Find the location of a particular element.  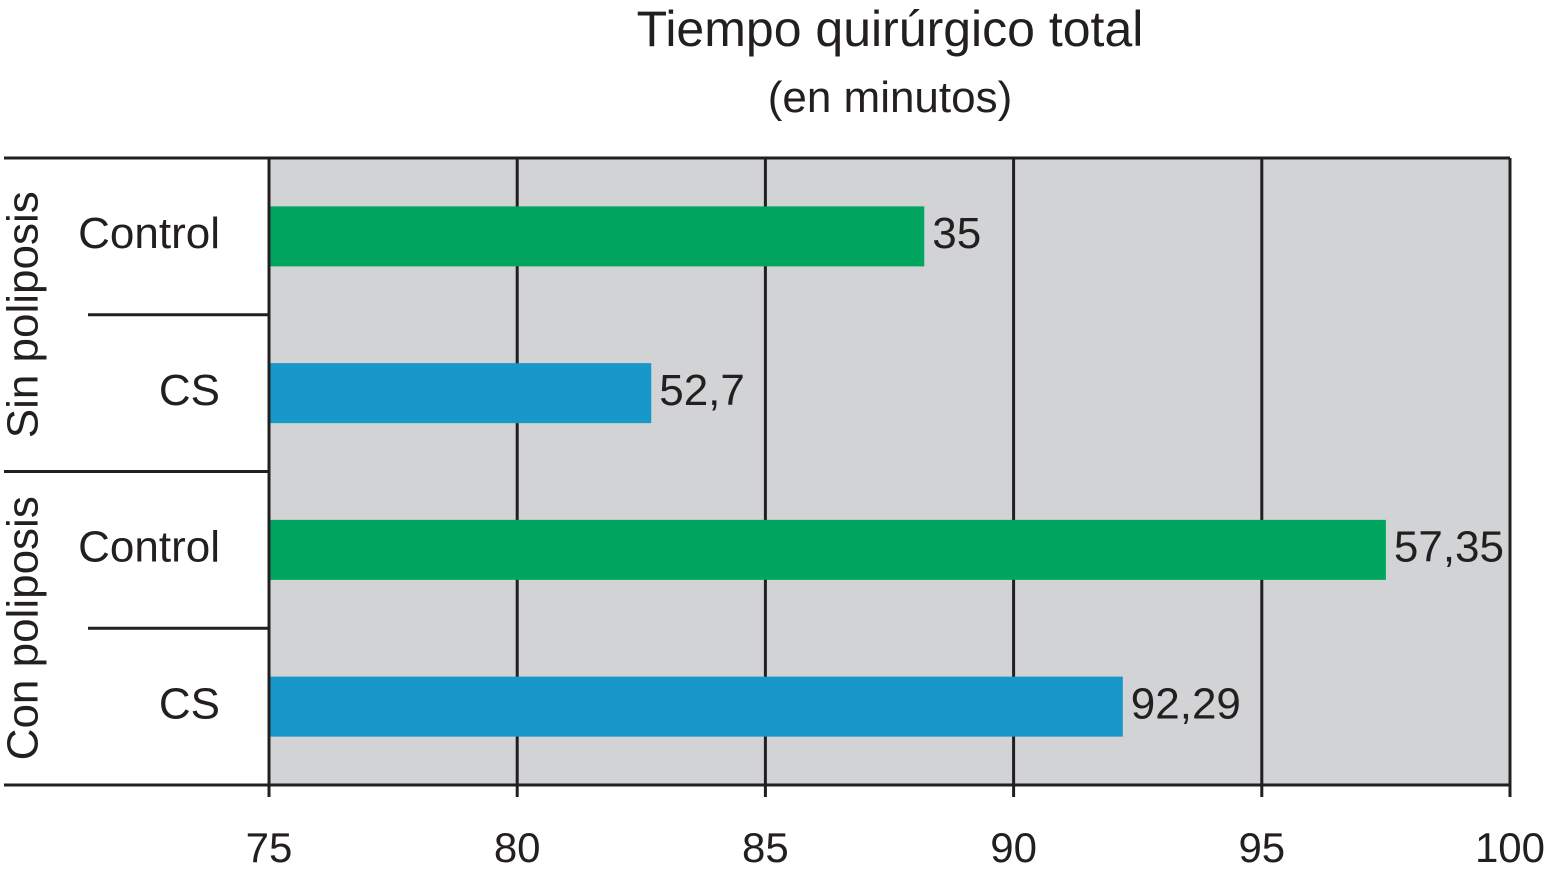

x-tick-label: 95 is located at coordinates (1261, 847).